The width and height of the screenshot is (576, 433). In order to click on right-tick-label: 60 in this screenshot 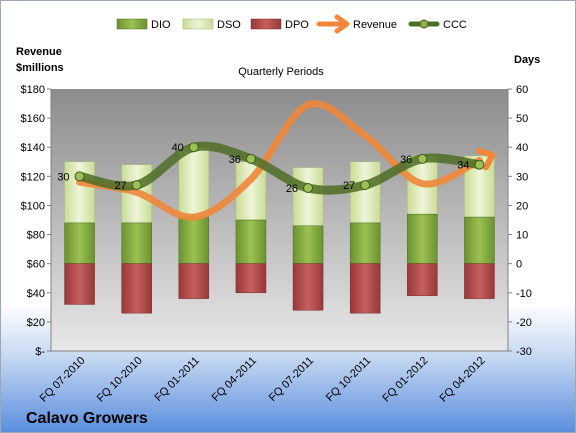, I will do `click(522, 90)`.